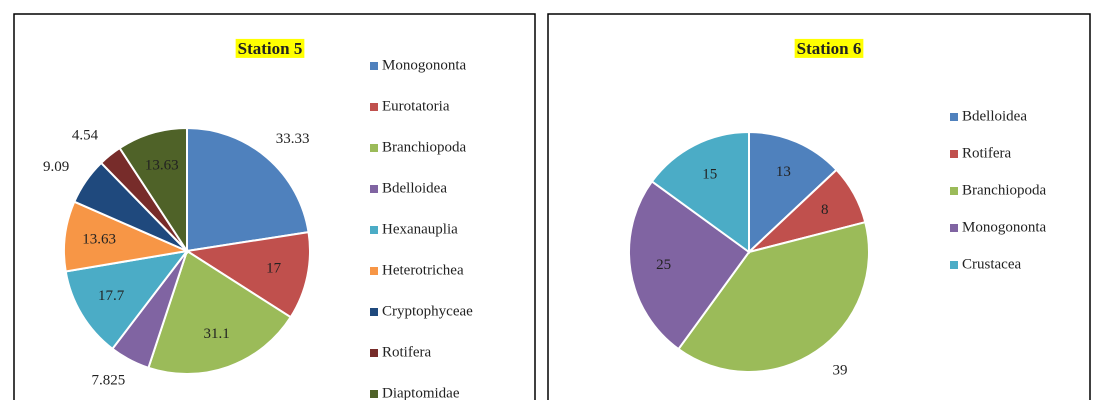 This screenshot has width=1098, height=400. What do you see at coordinates (274, 269) in the screenshot?
I see `data-label: 17` at bounding box center [274, 269].